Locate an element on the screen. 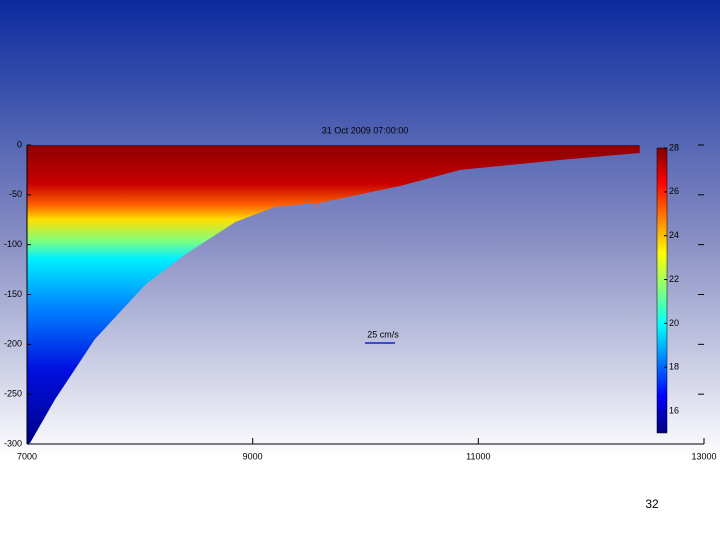 Image resolution: width=720 pixels, height=540 pixels. annotation: 25 cm/s is located at coordinates (383, 334).